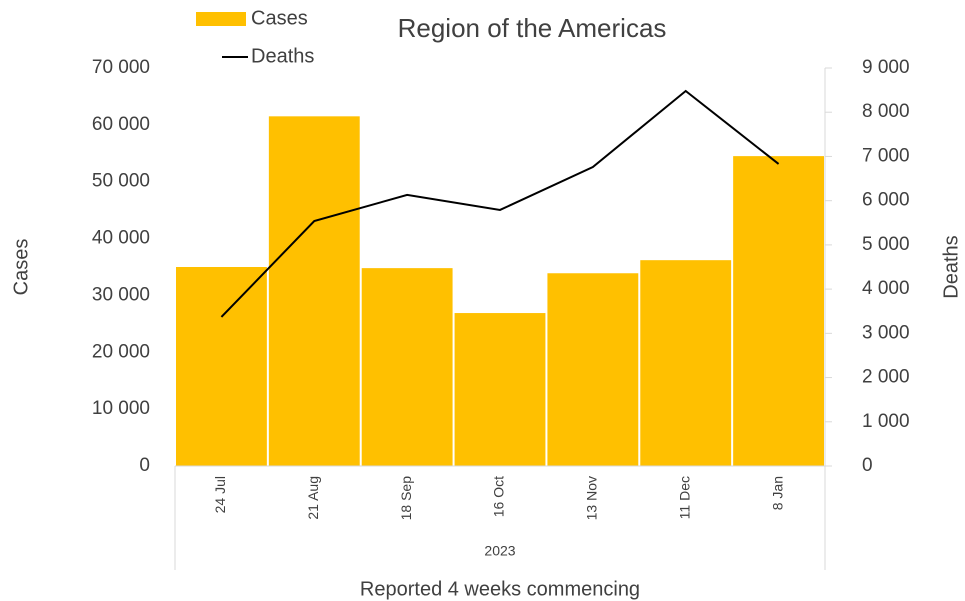 The width and height of the screenshot is (965, 601). What do you see at coordinates (121, 67) in the screenshot?
I see `y-tick-label: 70 000` at bounding box center [121, 67].